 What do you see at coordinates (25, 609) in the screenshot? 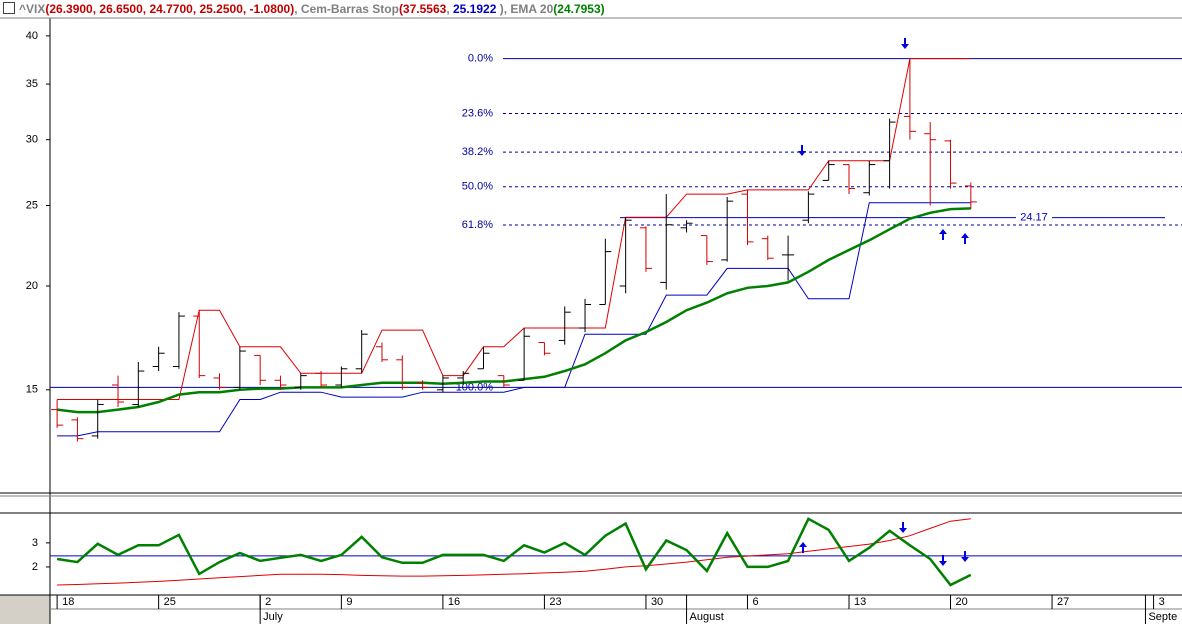
I see `axis-corner` at bounding box center [25, 609].